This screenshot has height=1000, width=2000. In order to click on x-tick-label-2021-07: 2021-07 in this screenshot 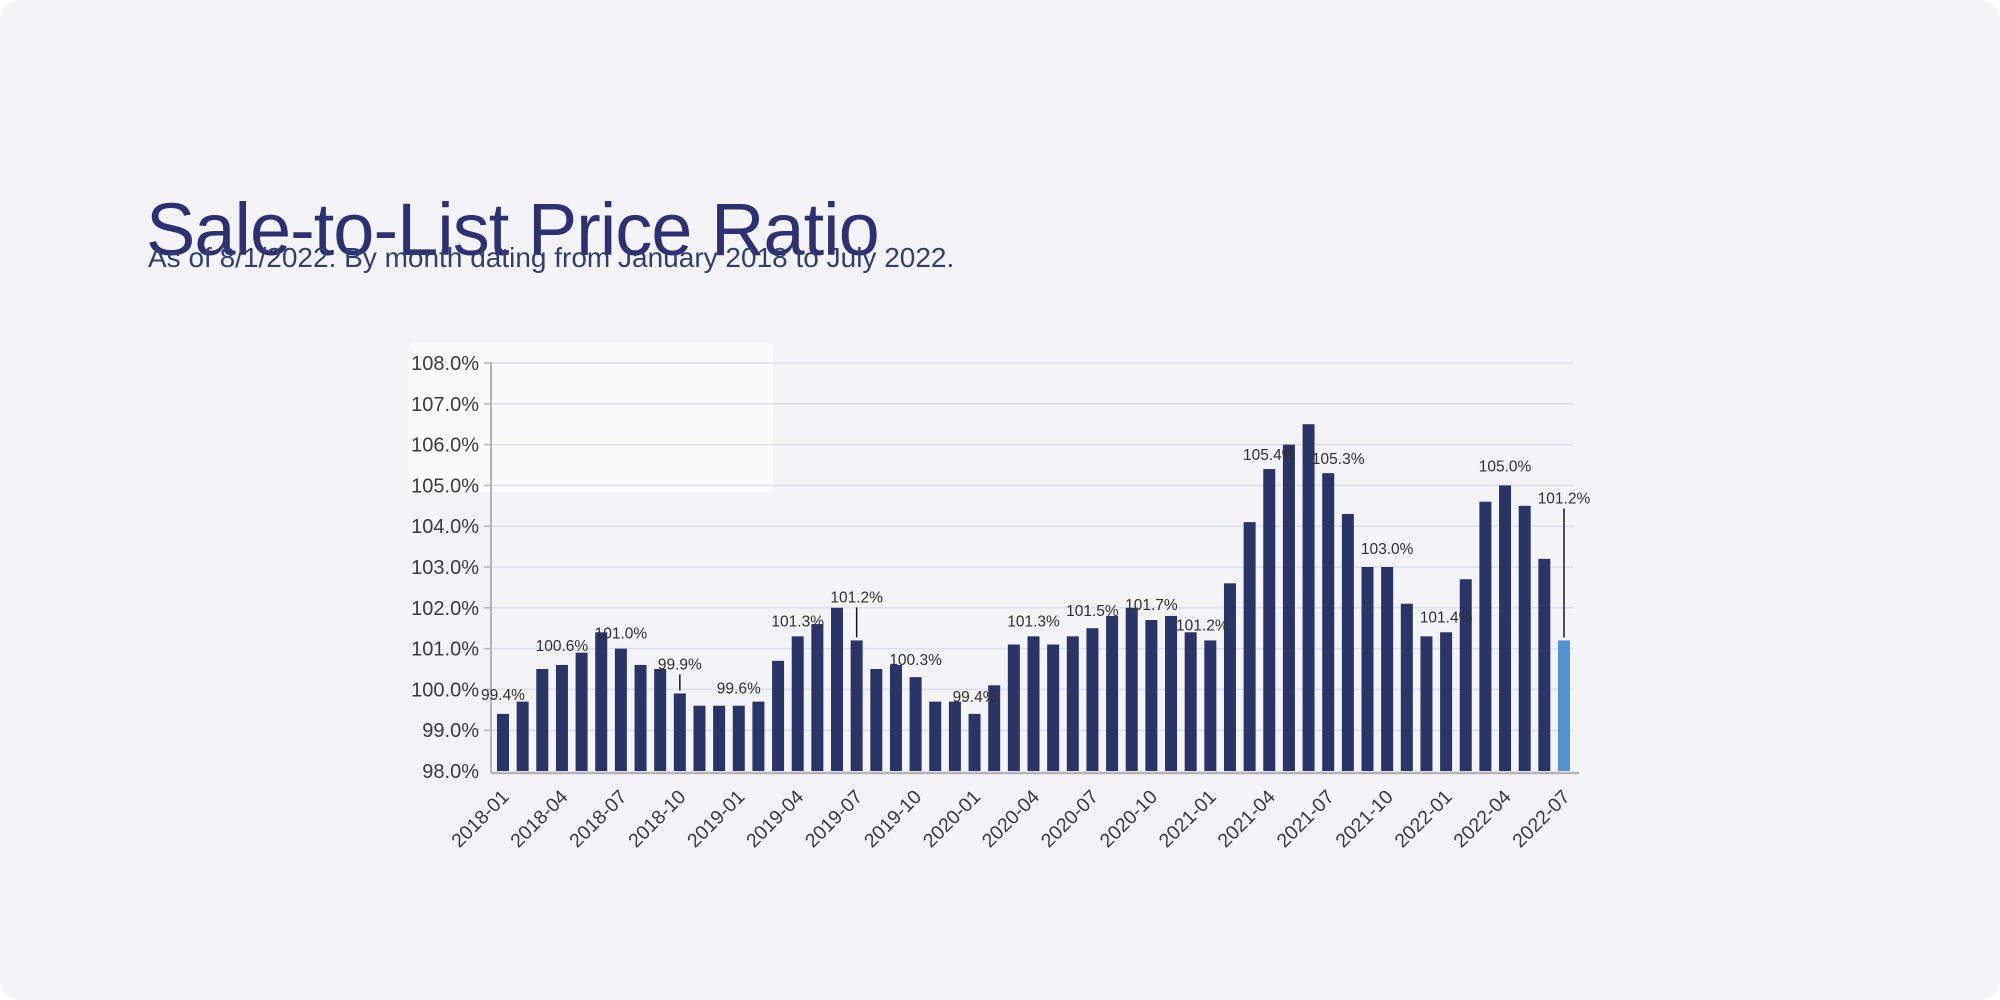, I will do `click(1306, 819)`.